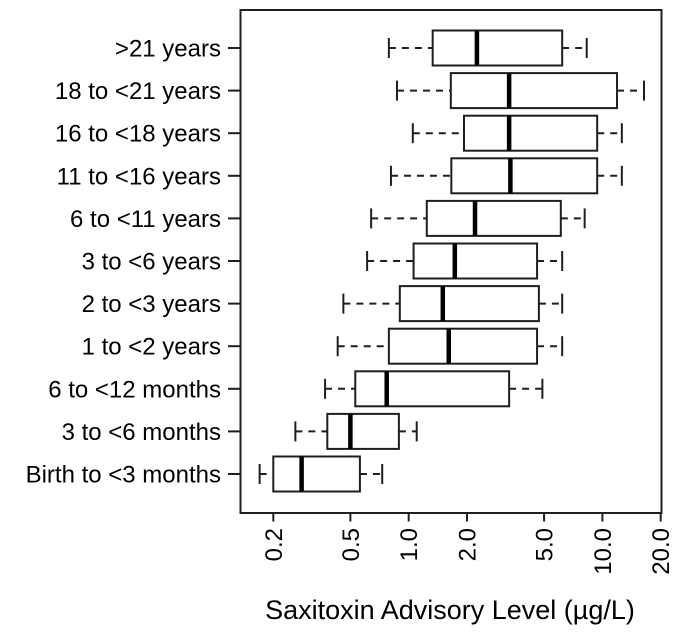  What do you see at coordinates (138, 91) in the screenshot?
I see `category-label: 18 to <21 years` at bounding box center [138, 91].